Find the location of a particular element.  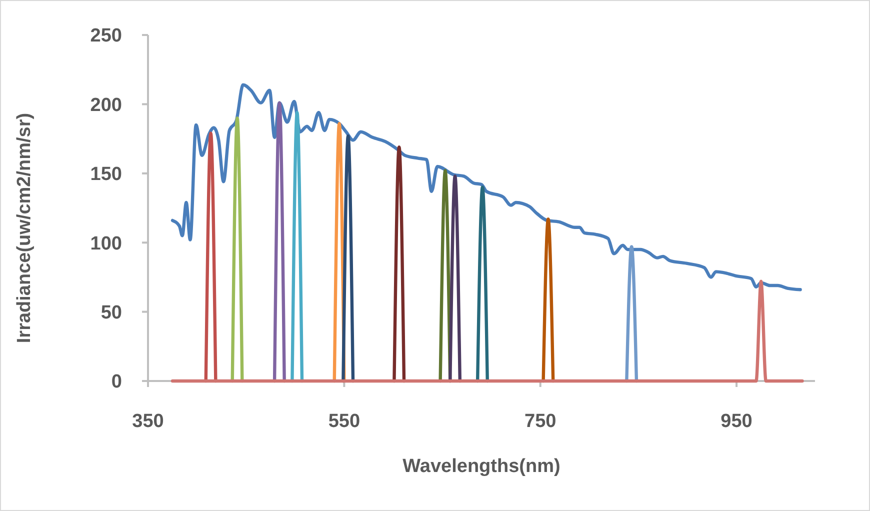

x-tick-label: 350 is located at coordinates (148, 421).